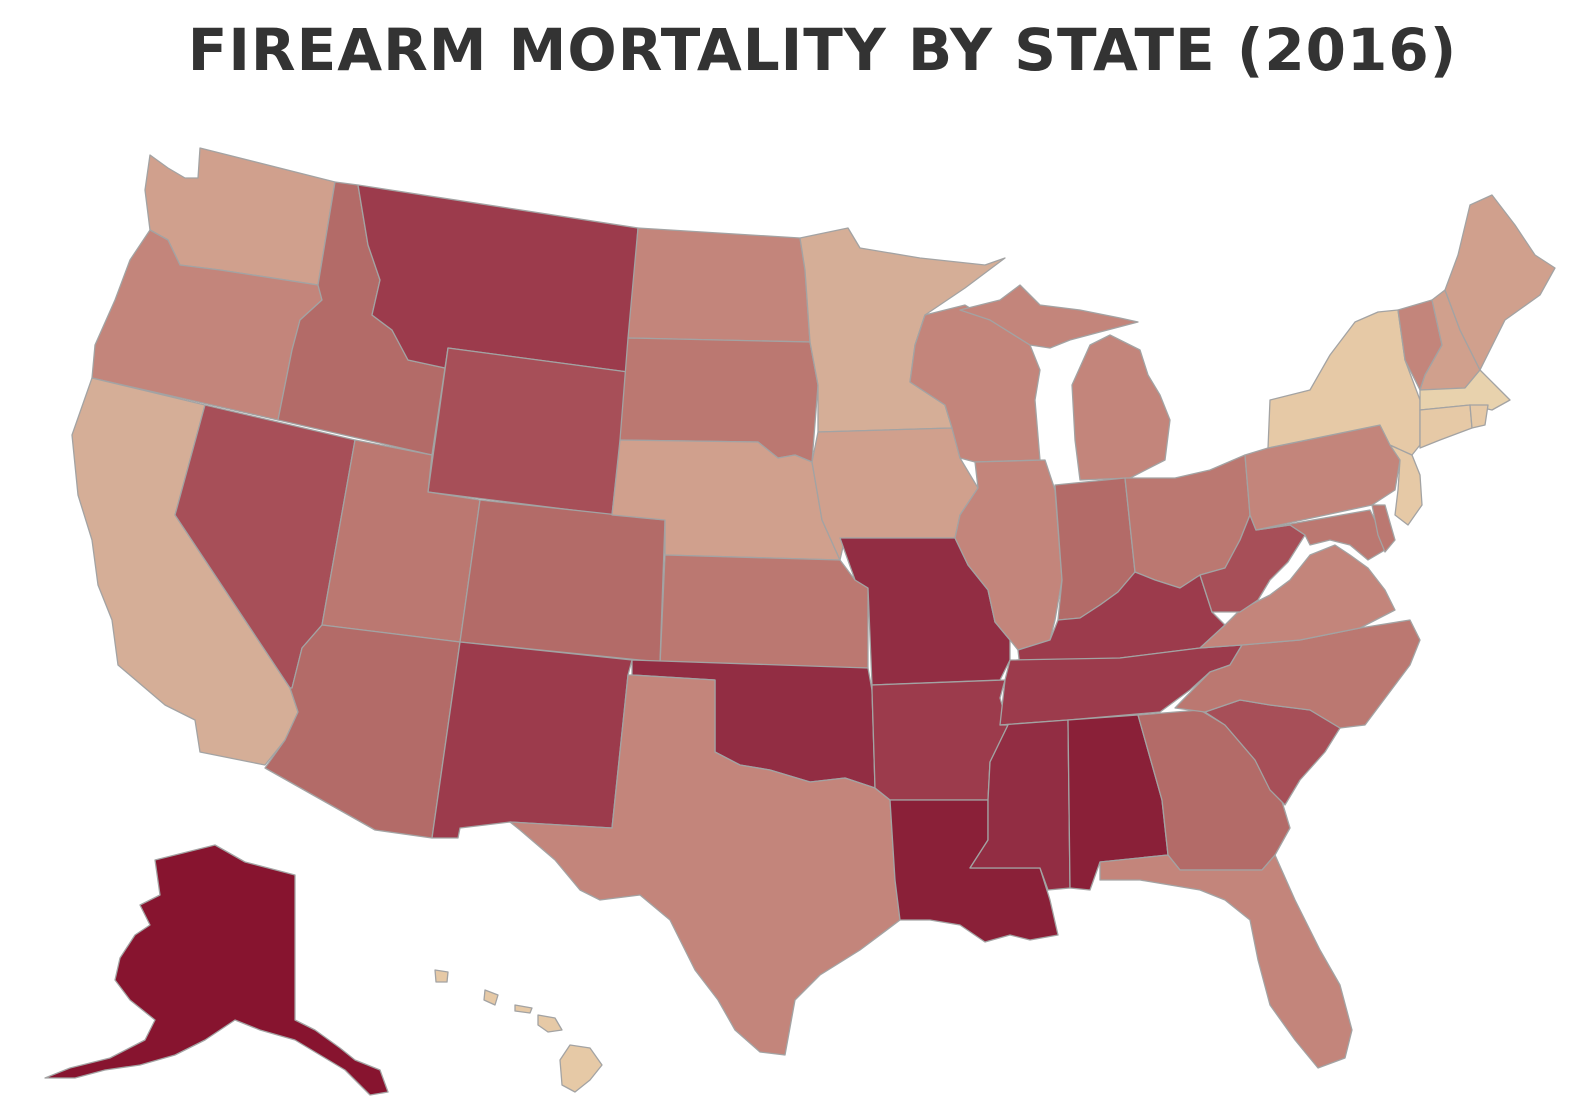  Describe the element at coordinates (1406, 485) in the screenshot. I see `state-nj` at that location.